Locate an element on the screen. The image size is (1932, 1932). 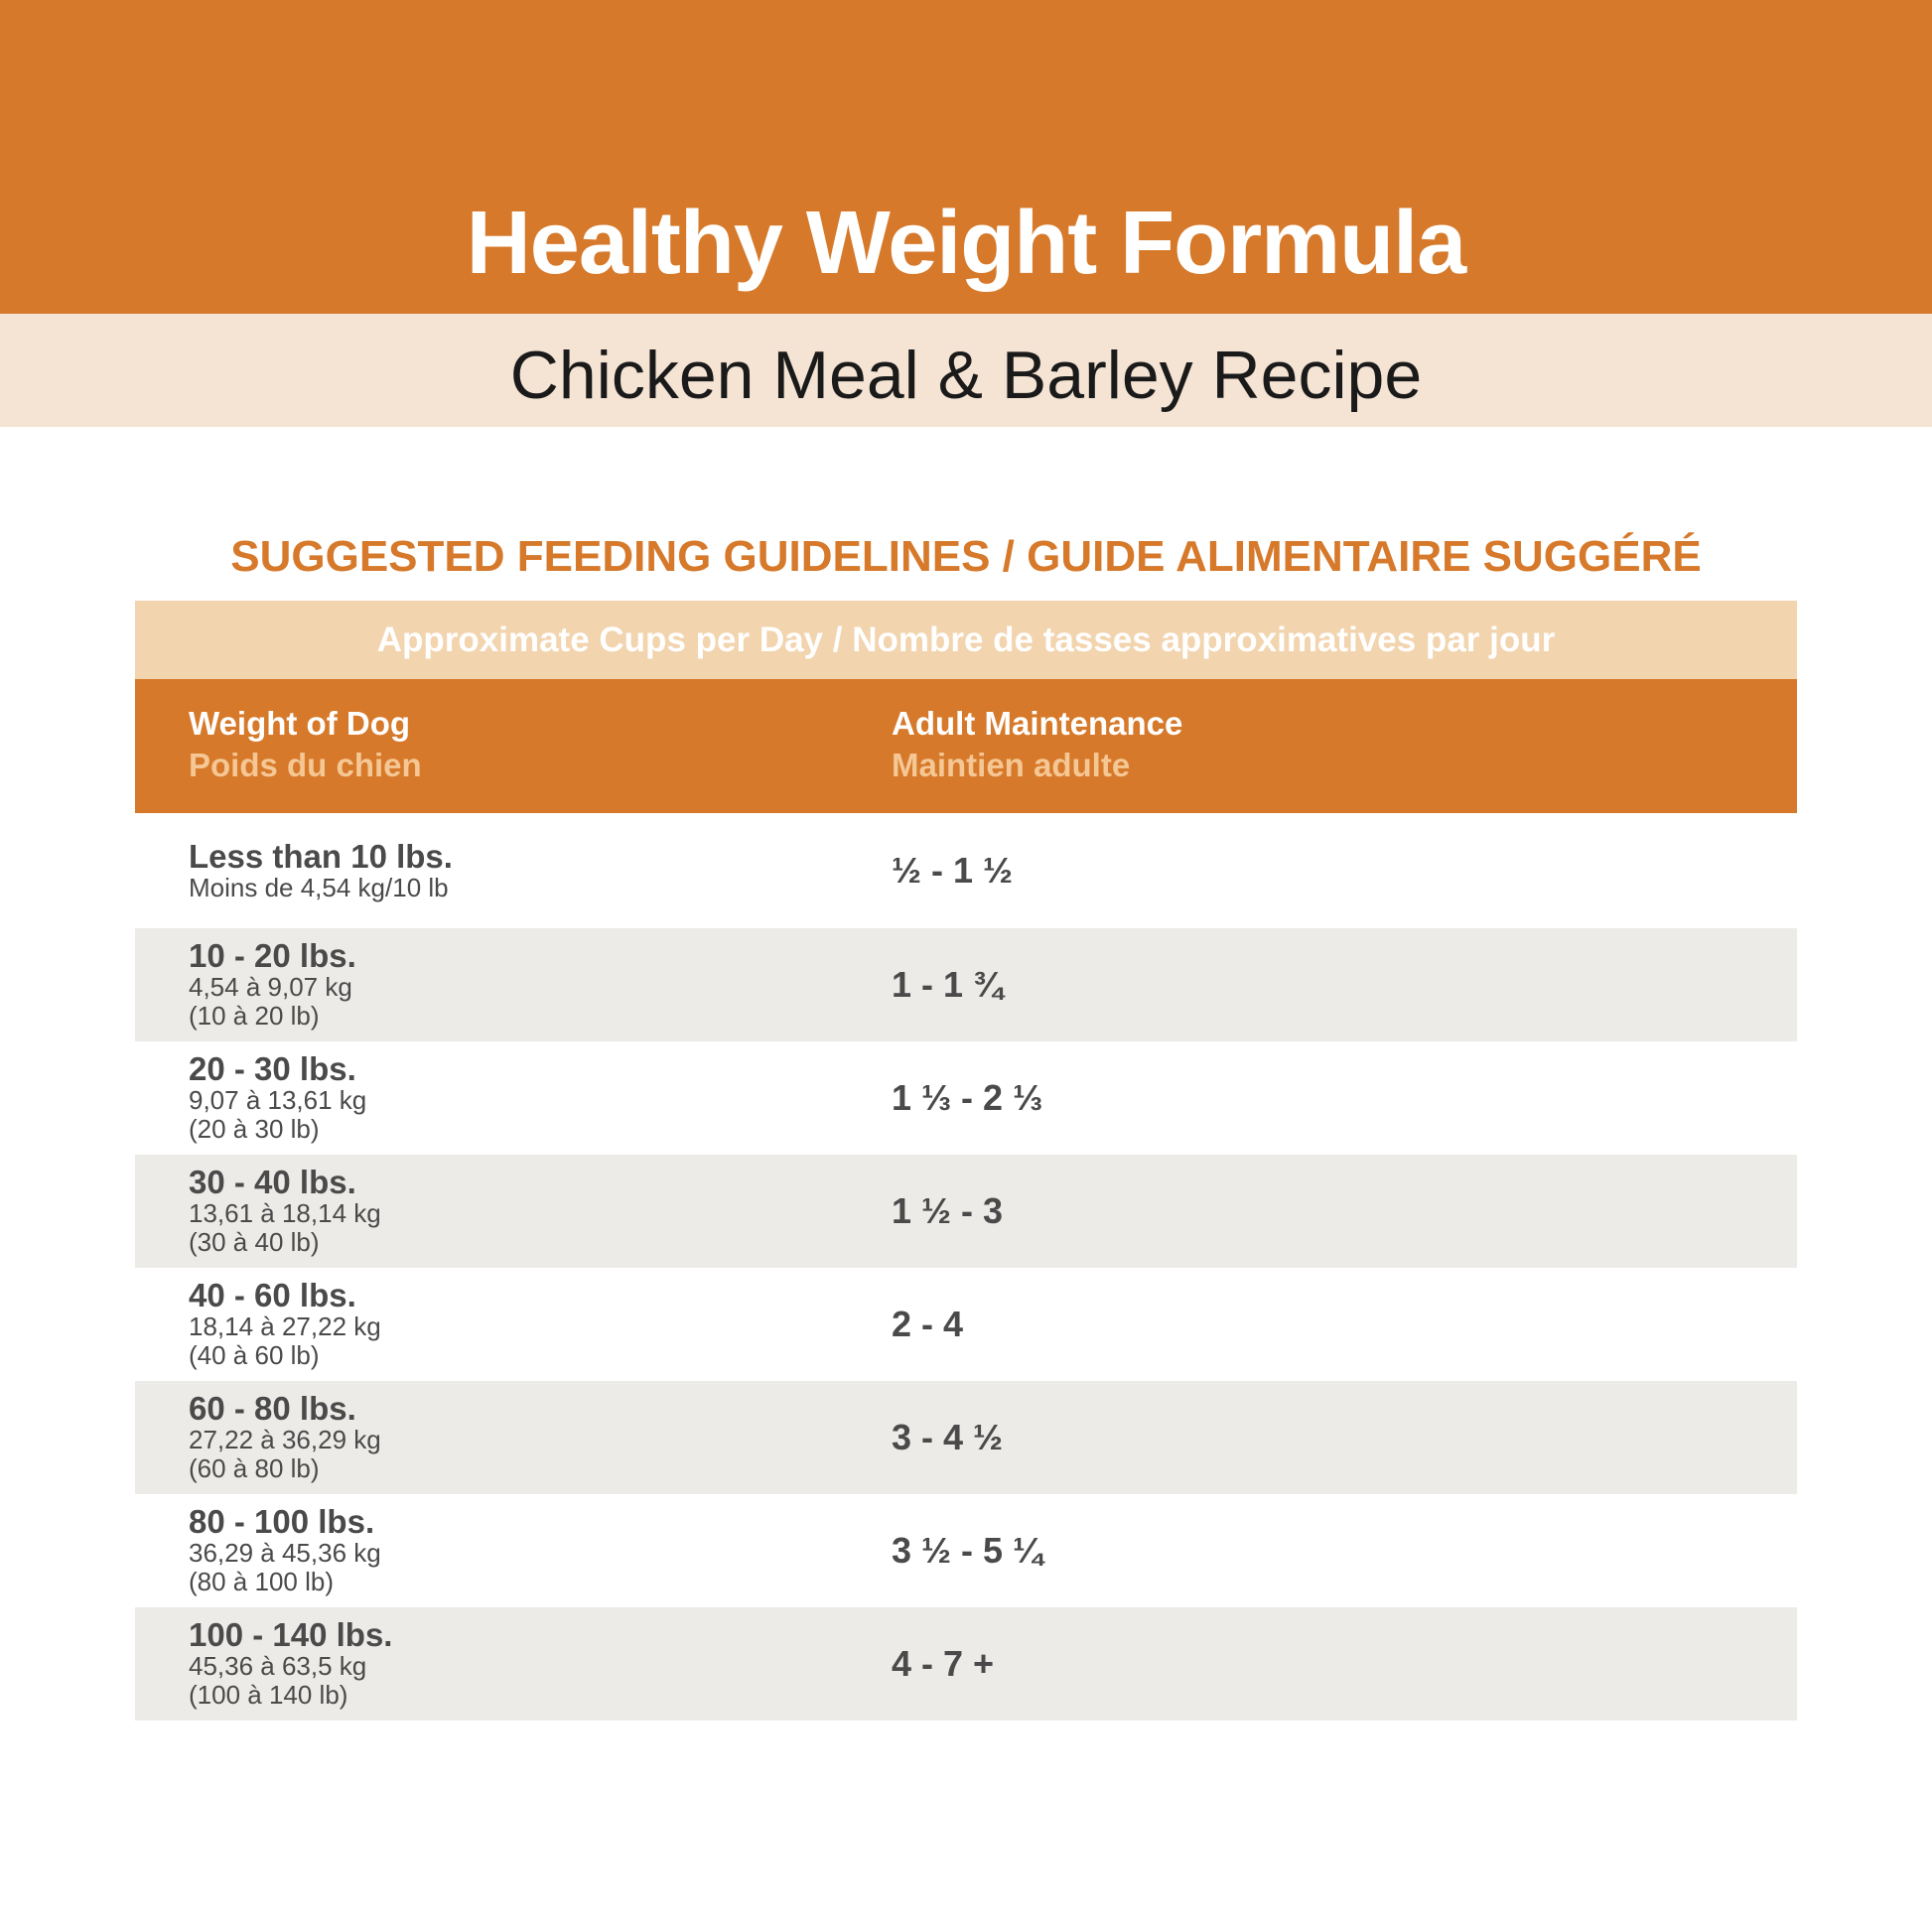
weight-header-fr: Poids du chien is located at coordinates (306, 765).